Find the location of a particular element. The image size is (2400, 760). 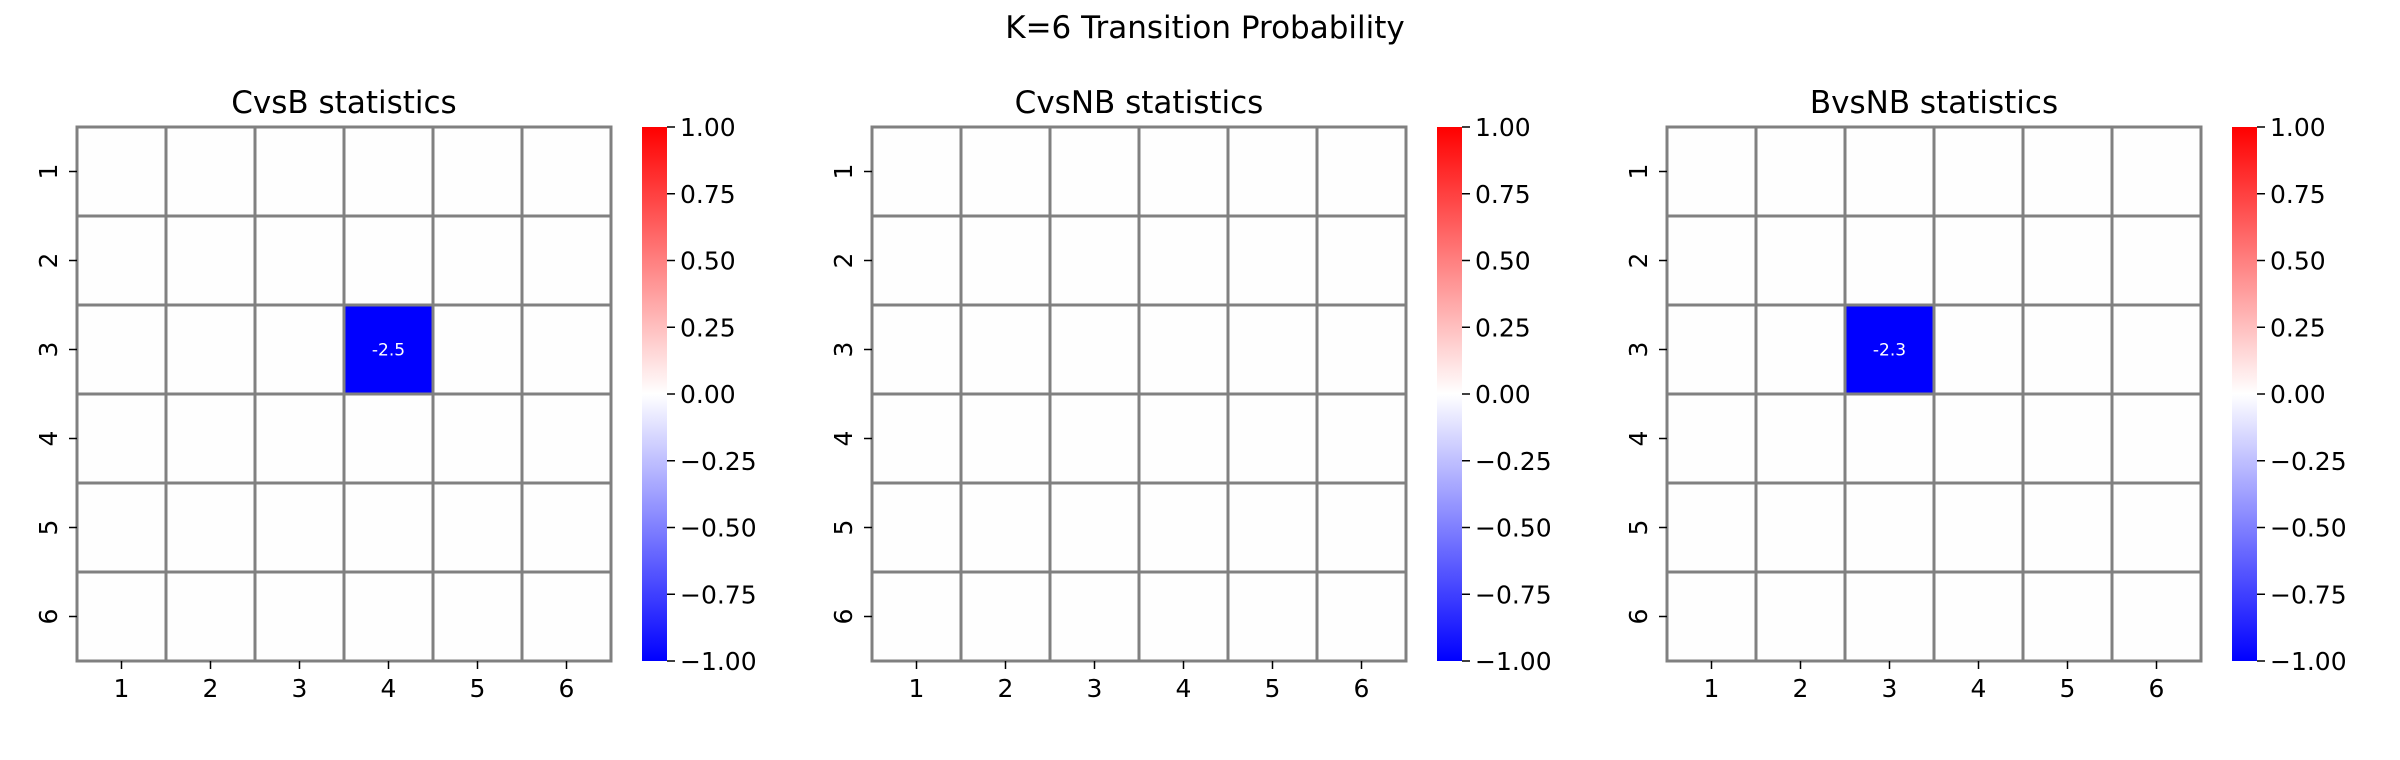

colorbar-tick-label: 0.00 is located at coordinates (2298, 394).